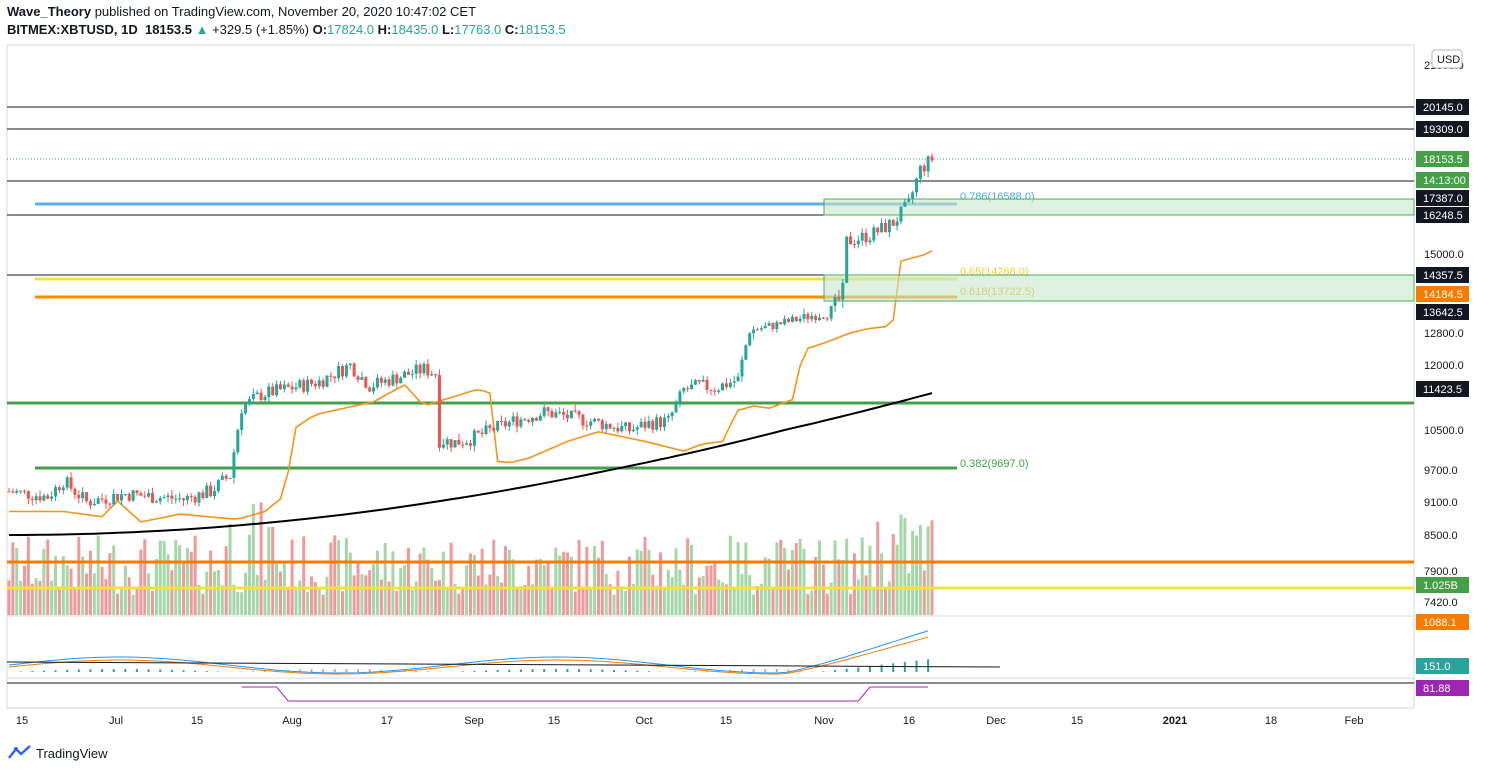 The width and height of the screenshot is (1486, 773). What do you see at coordinates (585, 694) in the screenshot?
I see `rsi-line` at bounding box center [585, 694].